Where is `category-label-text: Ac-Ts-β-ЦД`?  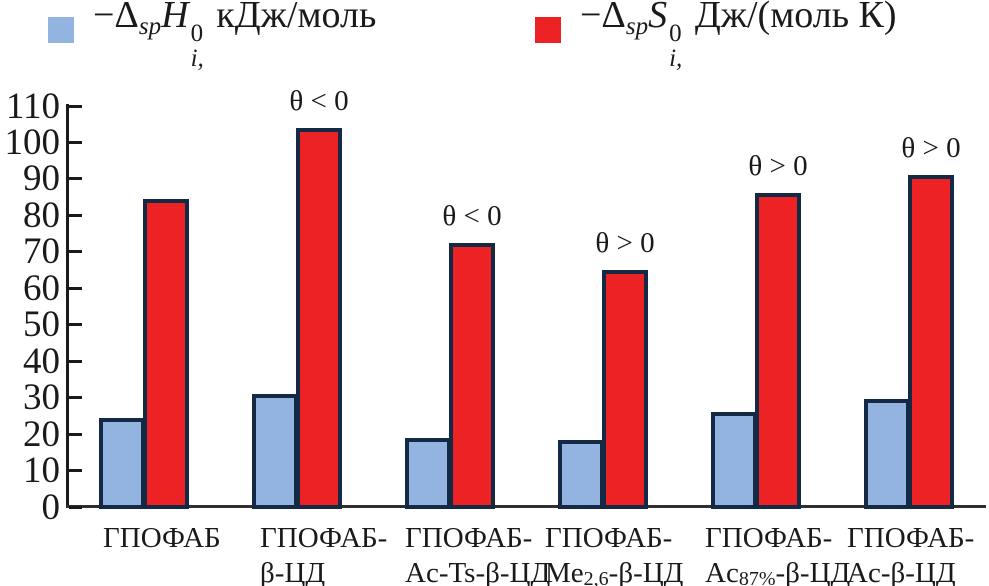
category-label-text: Ac-Ts-β-ЦД is located at coordinates (478, 571).